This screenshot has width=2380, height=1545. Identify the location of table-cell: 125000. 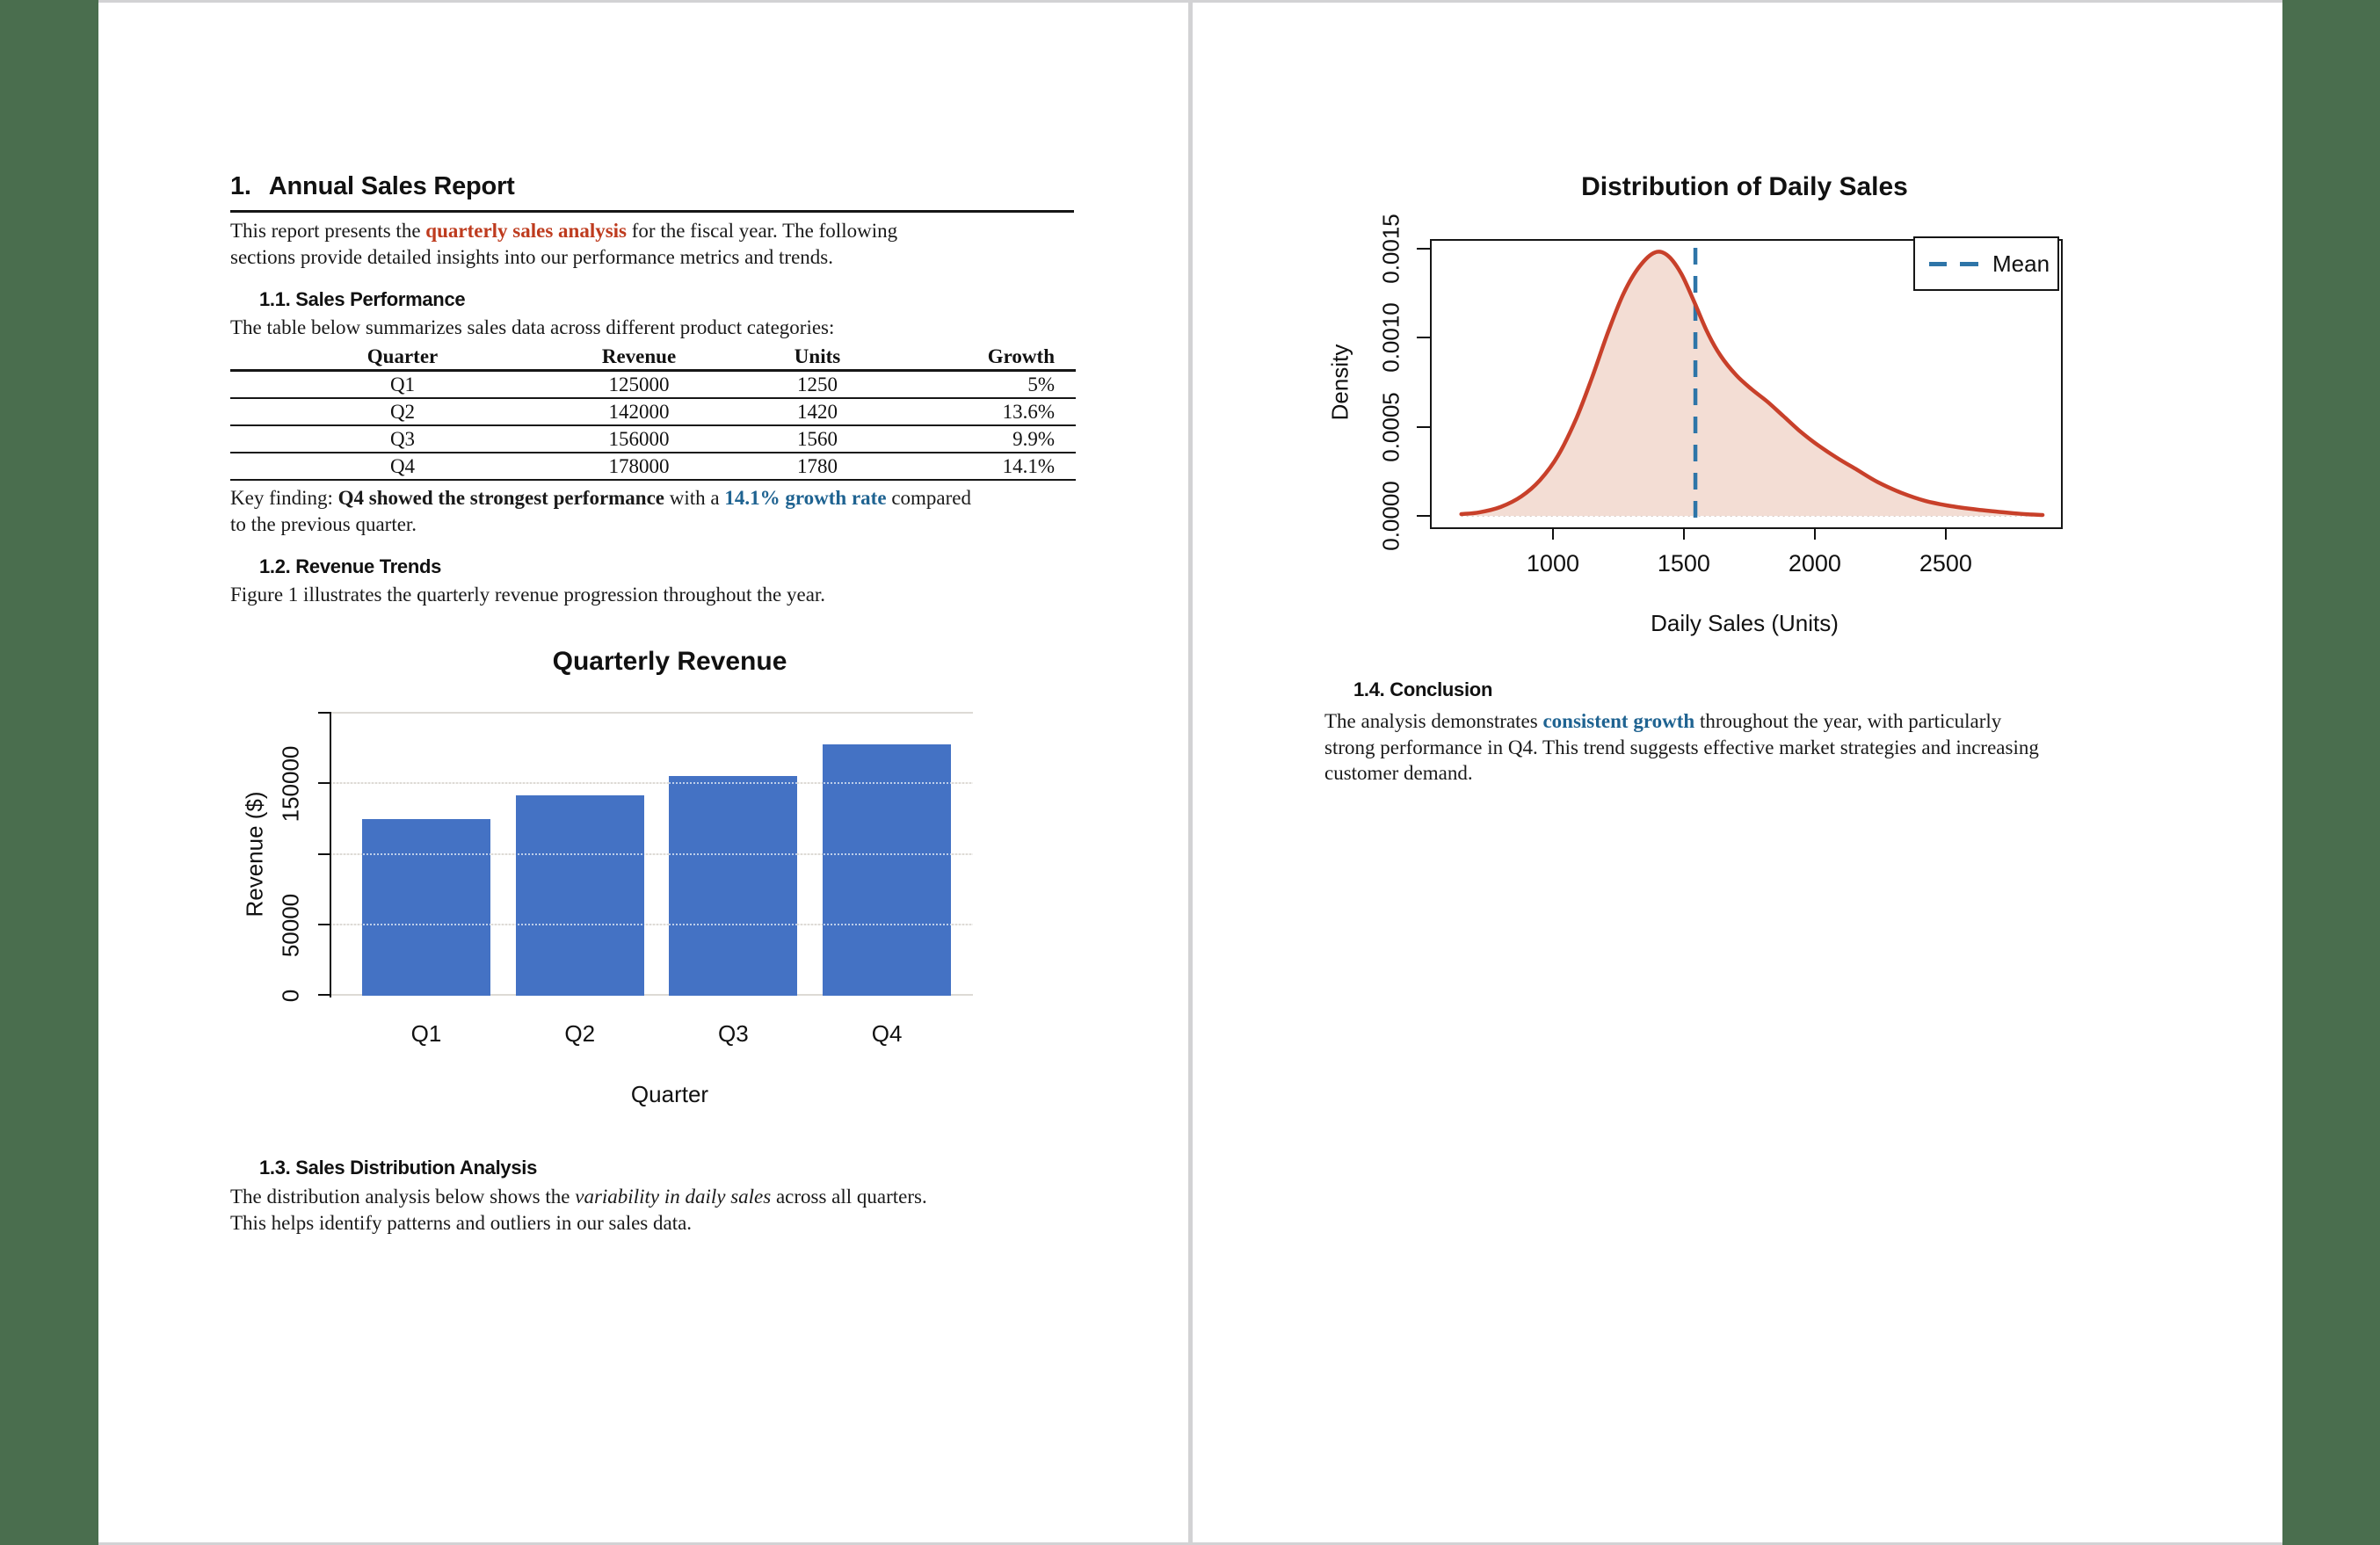
(639, 384).